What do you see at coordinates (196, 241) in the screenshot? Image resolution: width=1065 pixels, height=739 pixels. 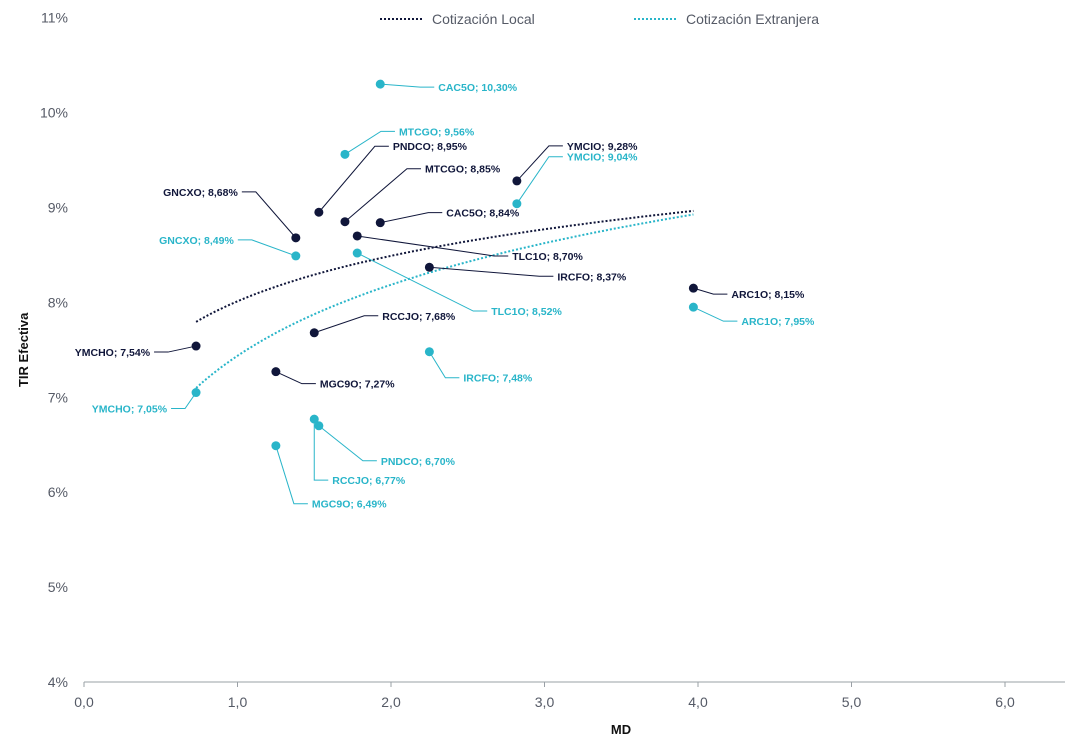 I see `data-label: GNCXO; 8,49%` at bounding box center [196, 241].